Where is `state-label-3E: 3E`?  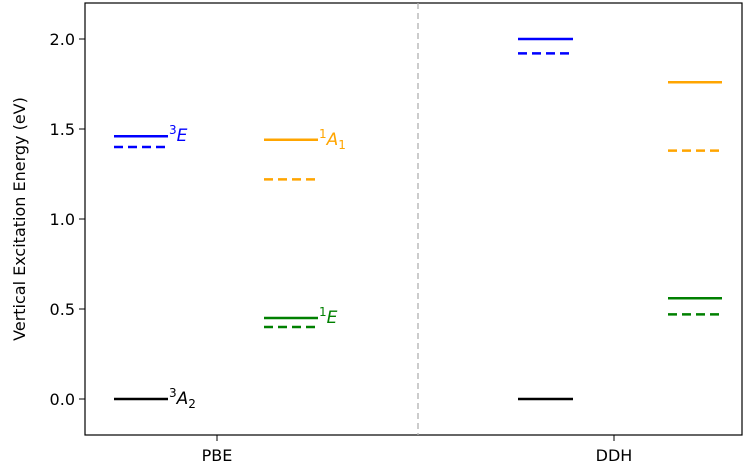 state-label-3E: 3E is located at coordinates (178, 134).